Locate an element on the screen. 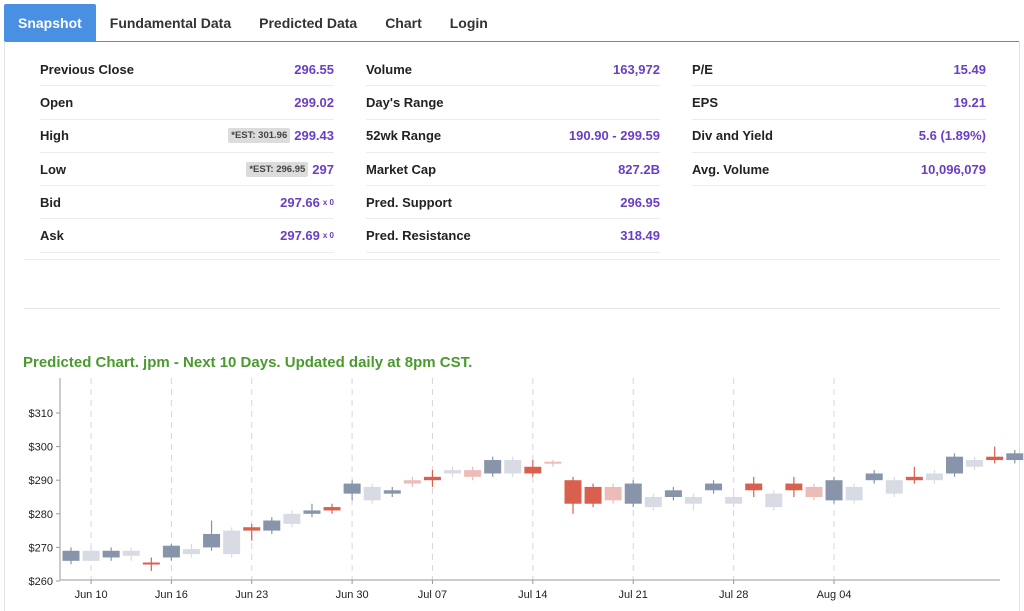 Image resolution: width=1024 pixels, height=611 pixels. tab-underline is located at coordinates (512, 41).